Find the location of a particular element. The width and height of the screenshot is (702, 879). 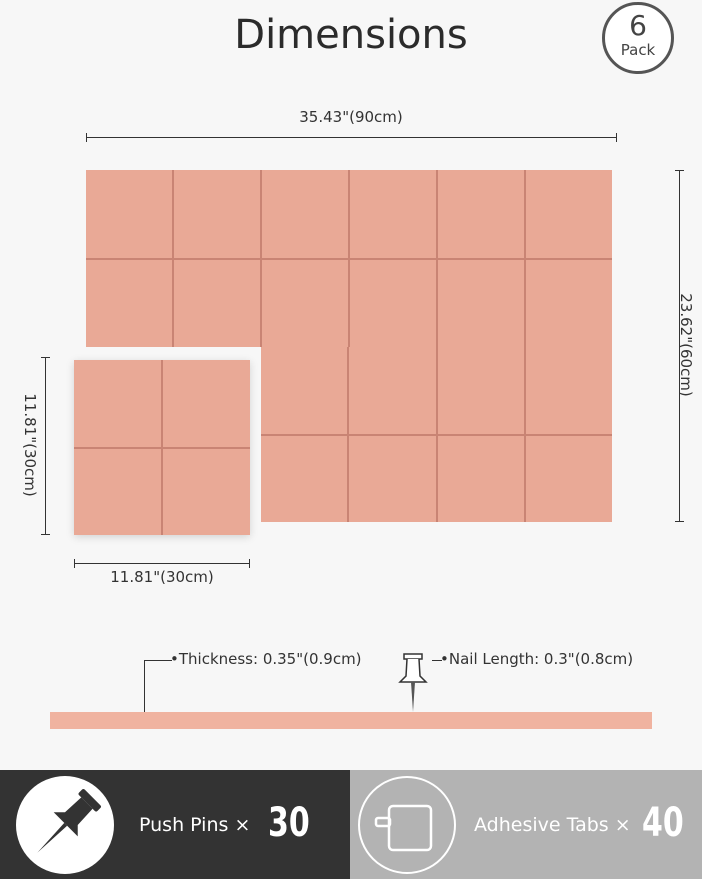

nail-length-text: Nail Length: 0.3"(0.8cm) is located at coordinates (541, 659).